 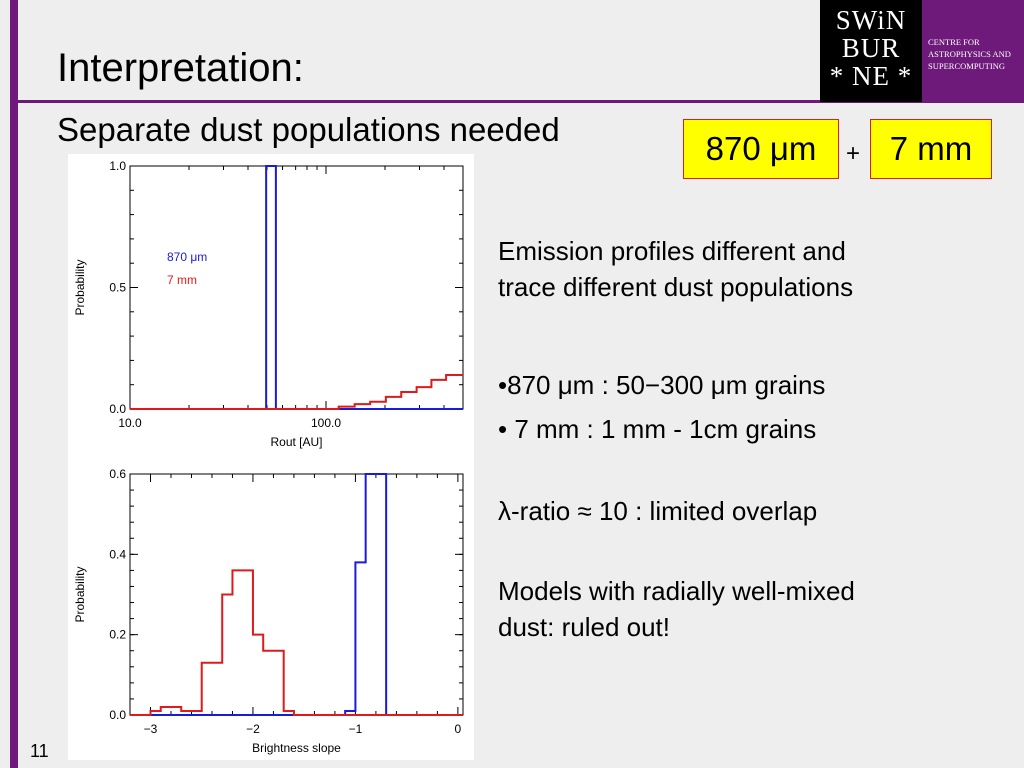 I want to click on logo-line-2: BUR, so click(x=871, y=48).